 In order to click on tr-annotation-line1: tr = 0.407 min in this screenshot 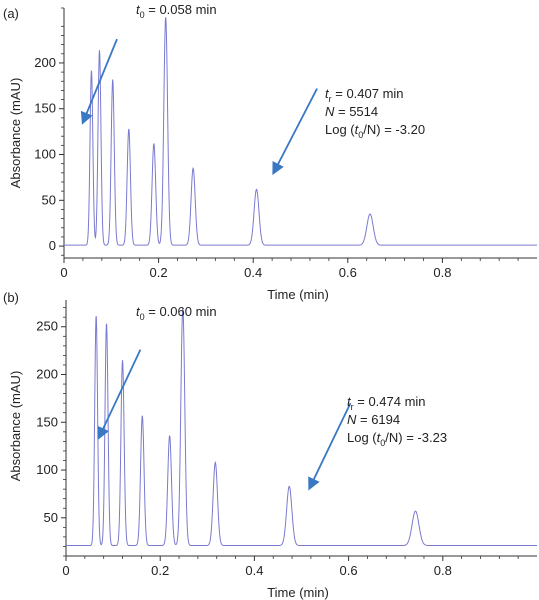, I will do `click(364, 95)`.